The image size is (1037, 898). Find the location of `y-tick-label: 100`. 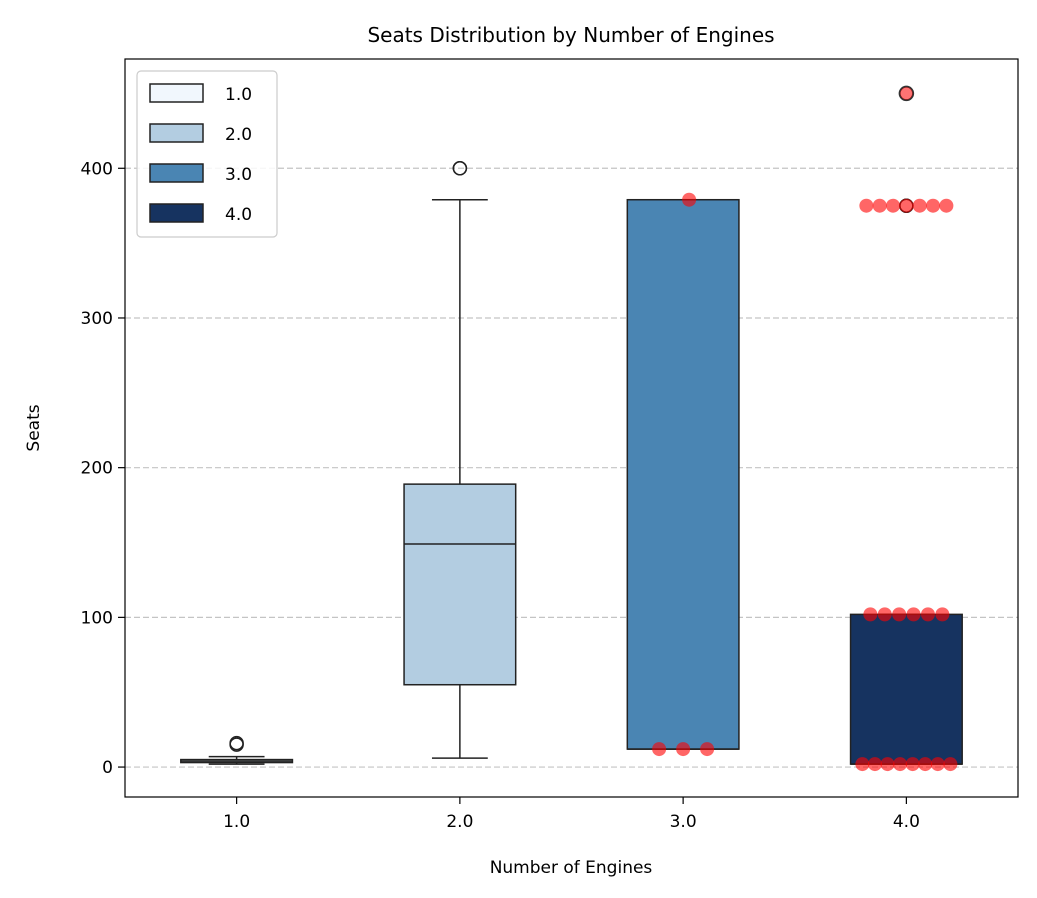

y-tick-label: 100 is located at coordinates (97, 618).